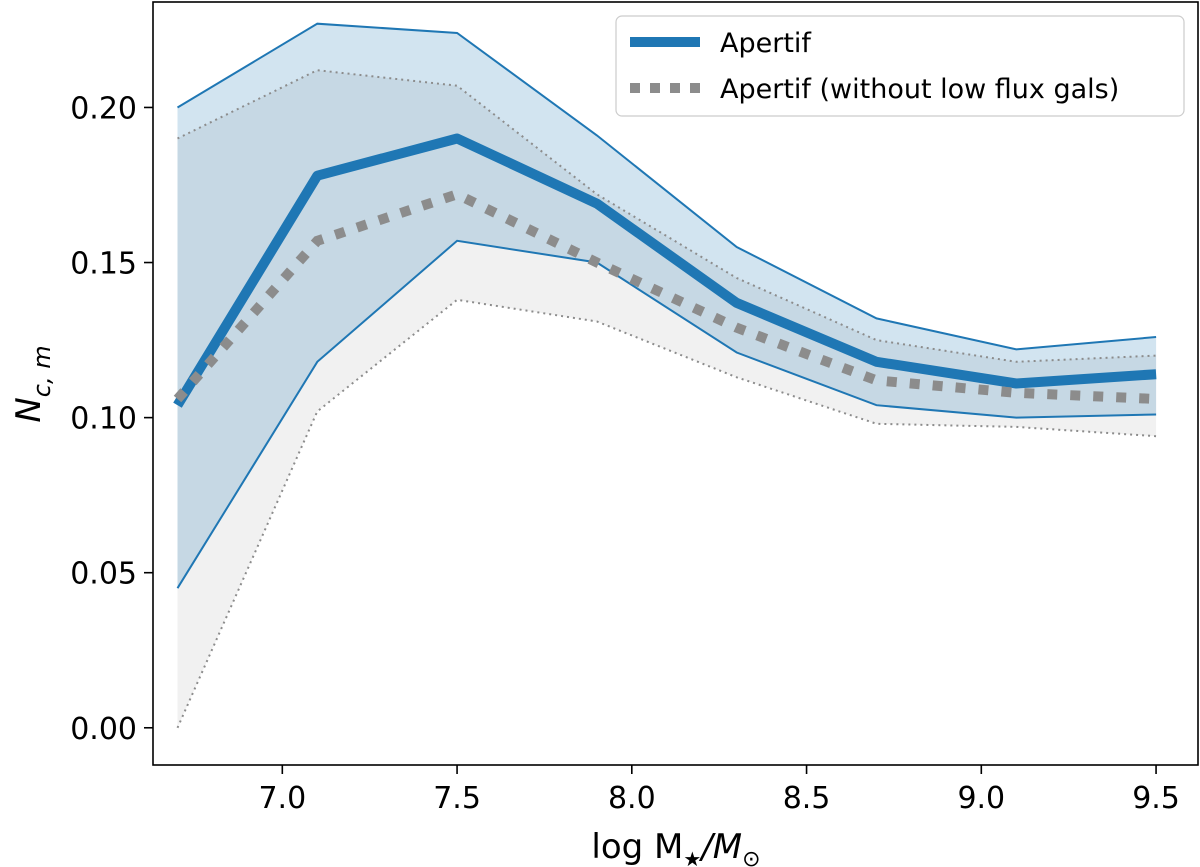 This screenshot has height=867, width=1200. I want to click on x-tick-label: 9.5, so click(1156, 798).